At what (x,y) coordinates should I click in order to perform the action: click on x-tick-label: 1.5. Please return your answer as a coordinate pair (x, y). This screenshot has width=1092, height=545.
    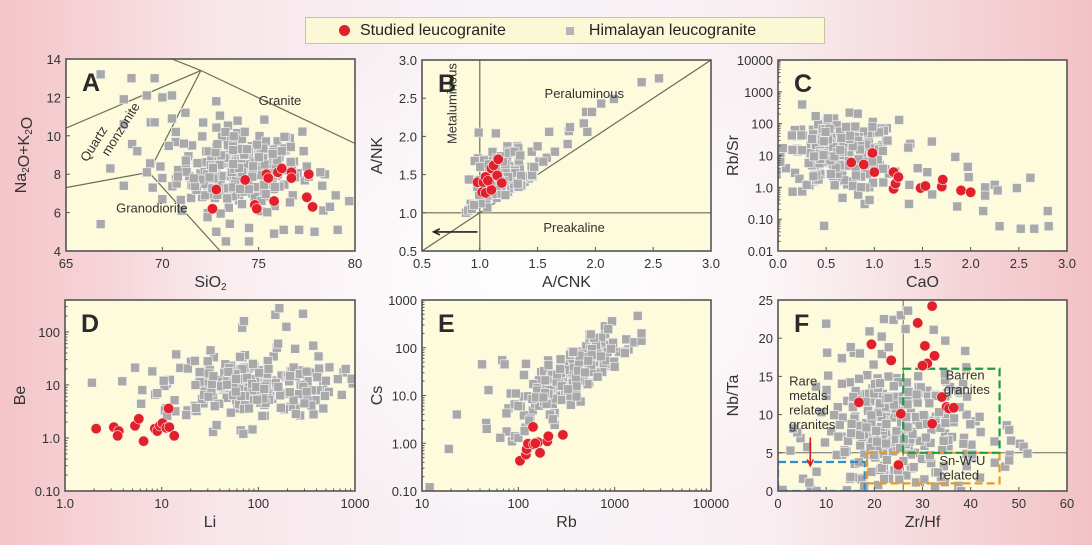
    Looking at the image, I should click on (538, 263).